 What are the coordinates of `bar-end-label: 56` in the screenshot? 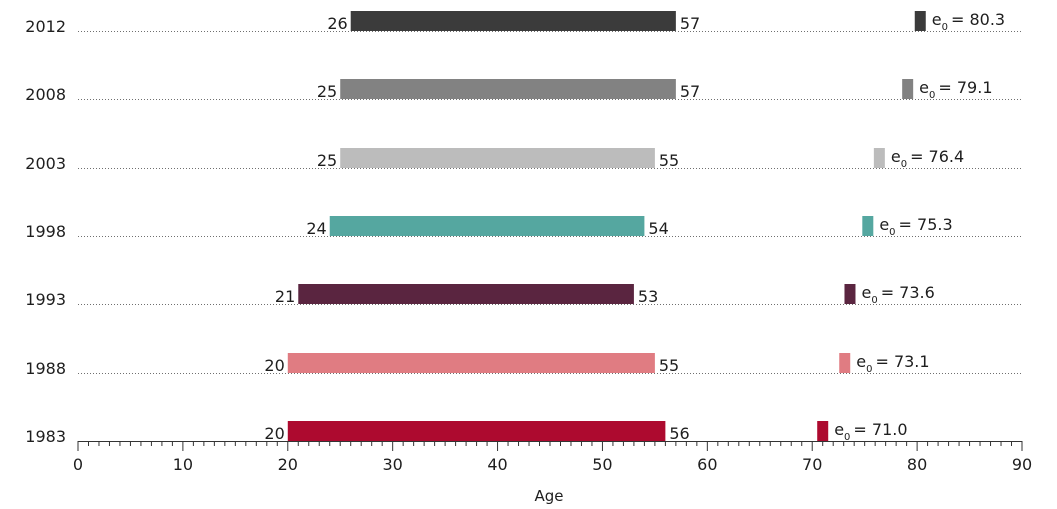 It's located at (679, 433).